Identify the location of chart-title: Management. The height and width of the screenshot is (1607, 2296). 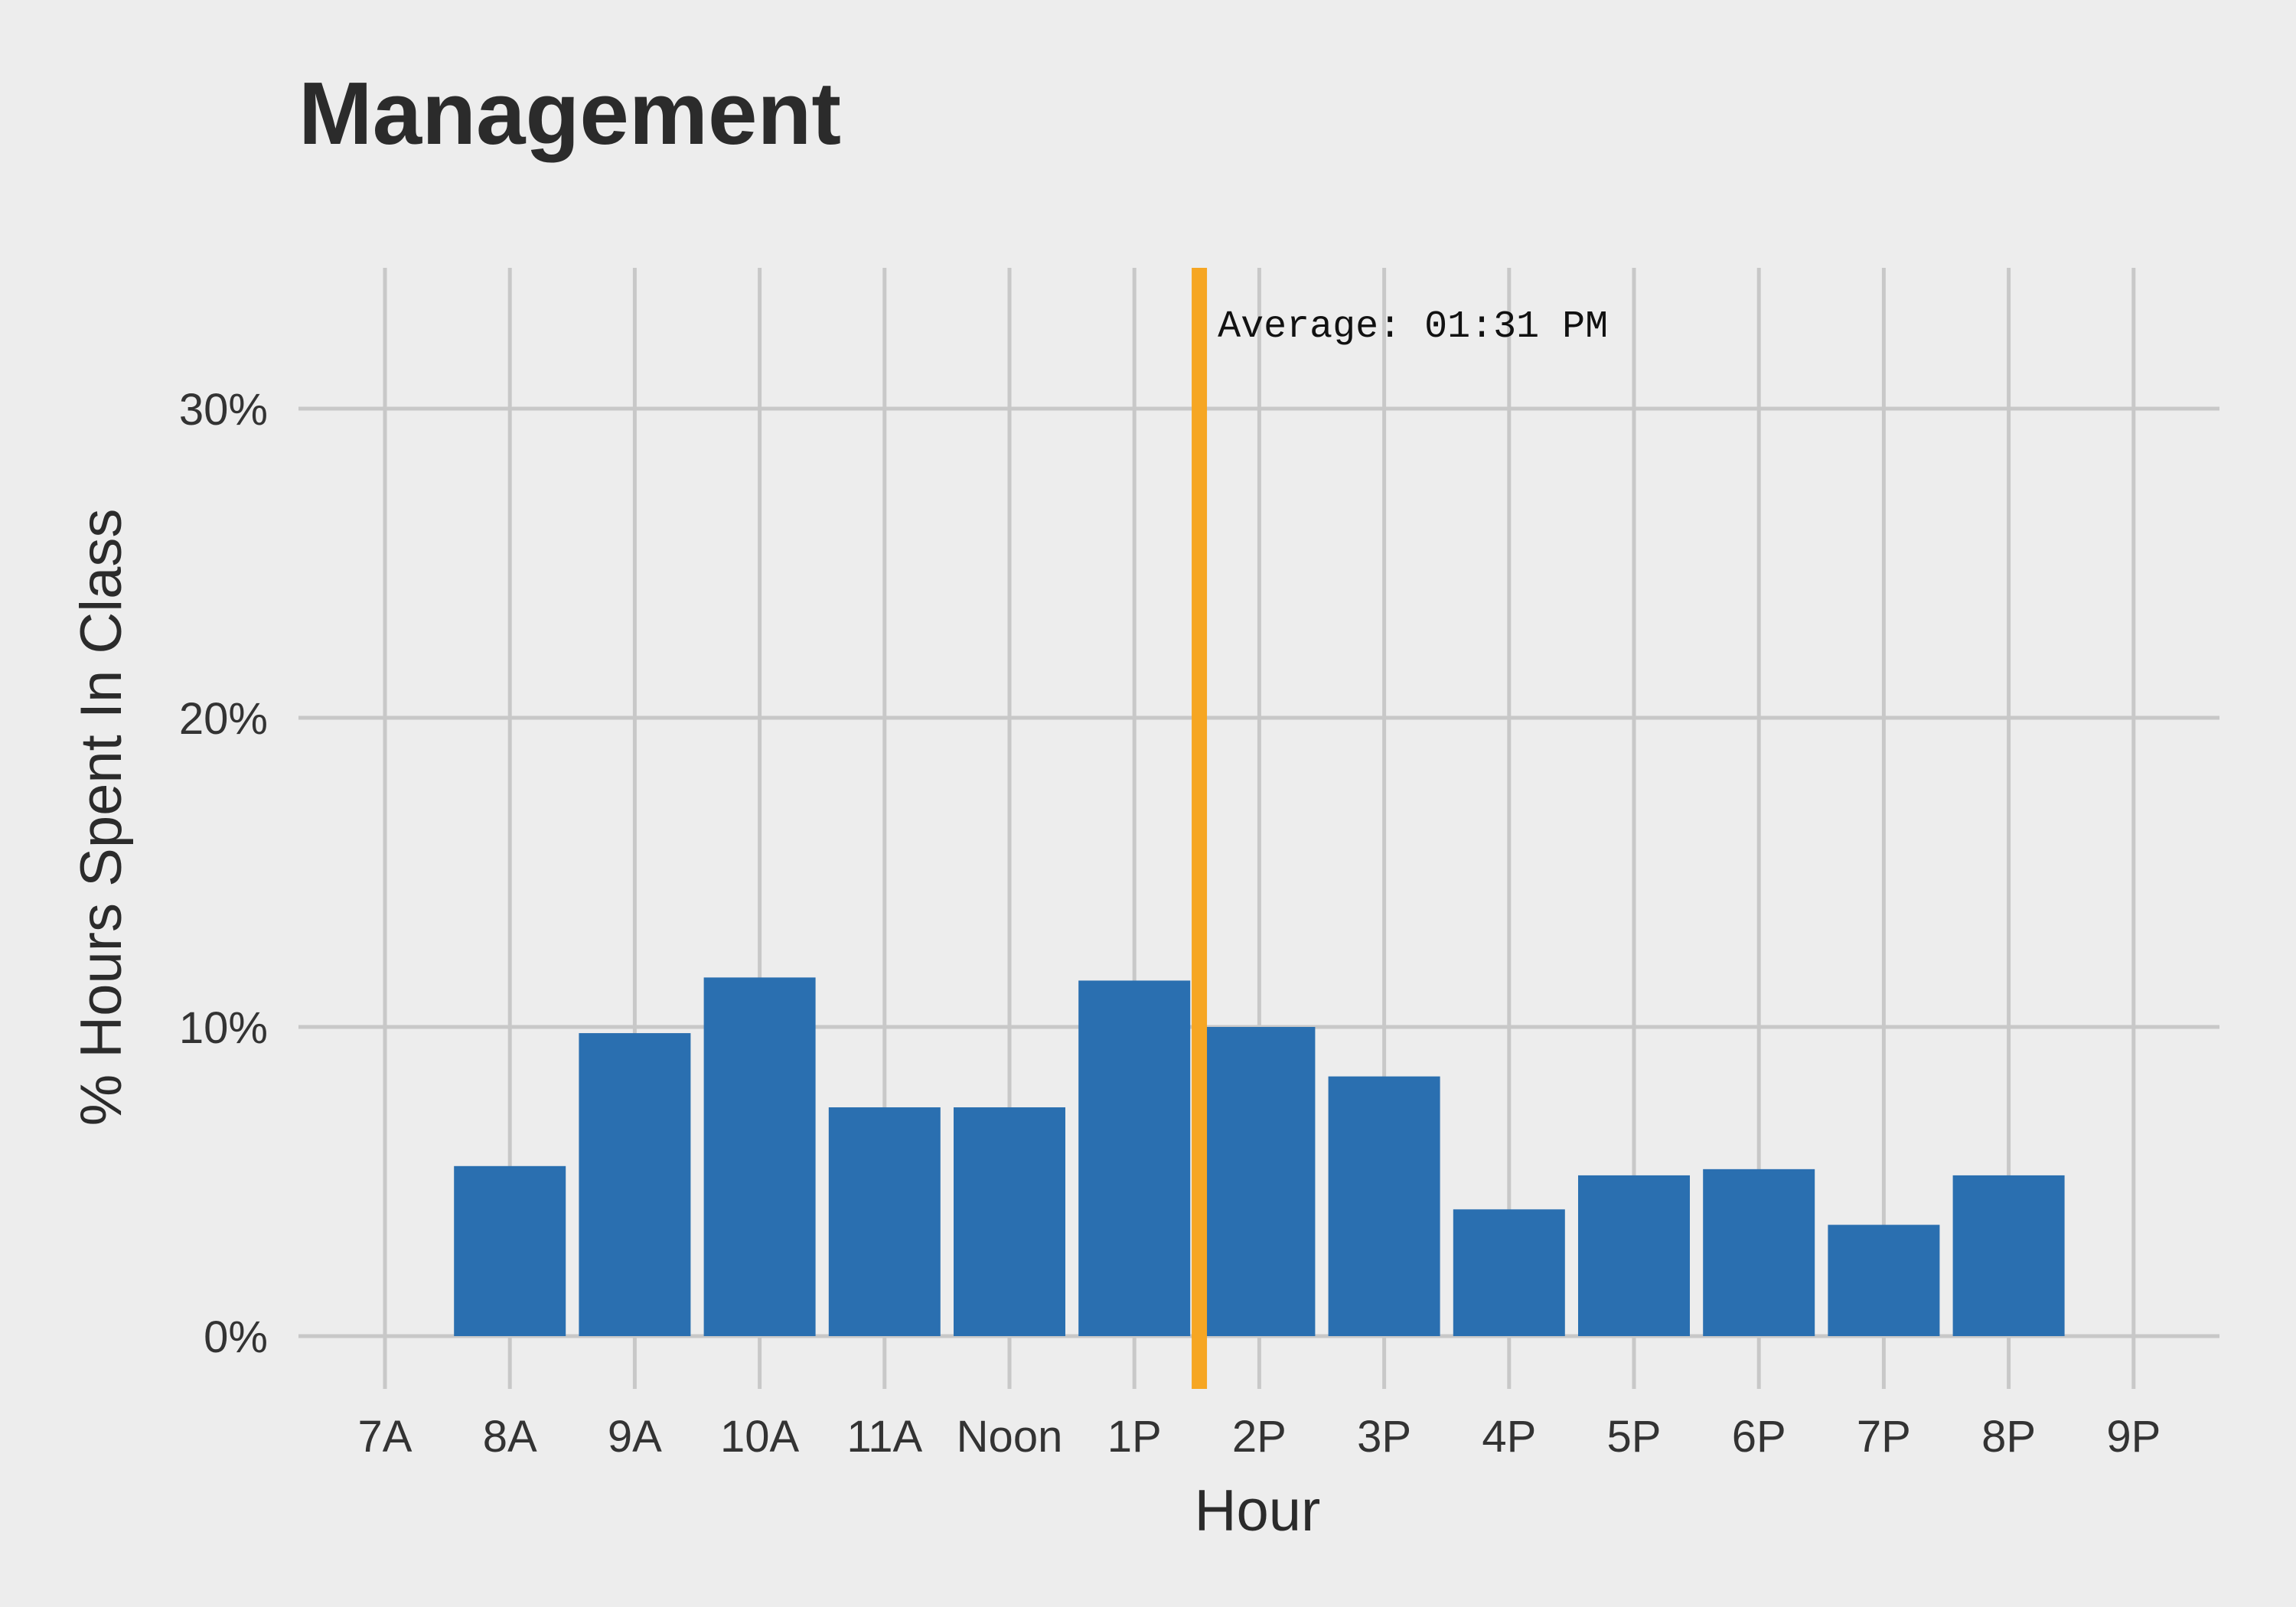
(569, 113).